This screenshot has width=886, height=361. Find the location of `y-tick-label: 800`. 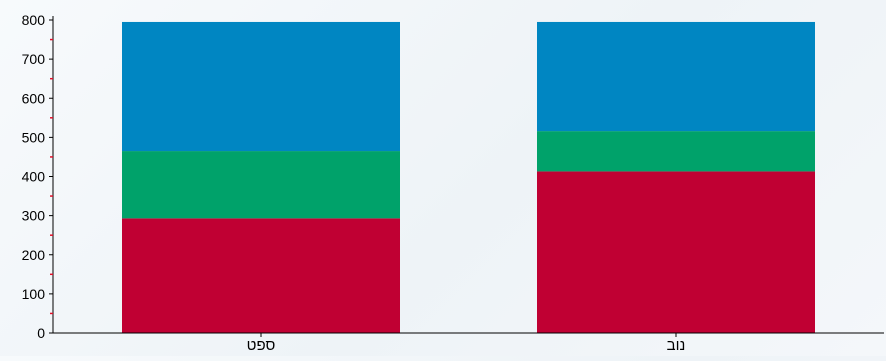

y-tick-label: 800 is located at coordinates (34, 20).